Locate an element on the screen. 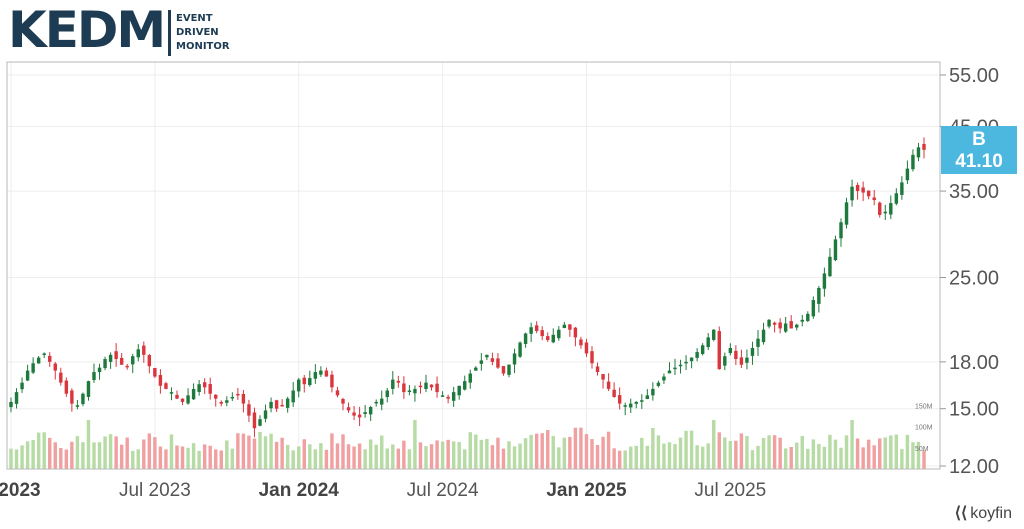  x-tick-label: Jan 2025 is located at coordinates (586, 490).